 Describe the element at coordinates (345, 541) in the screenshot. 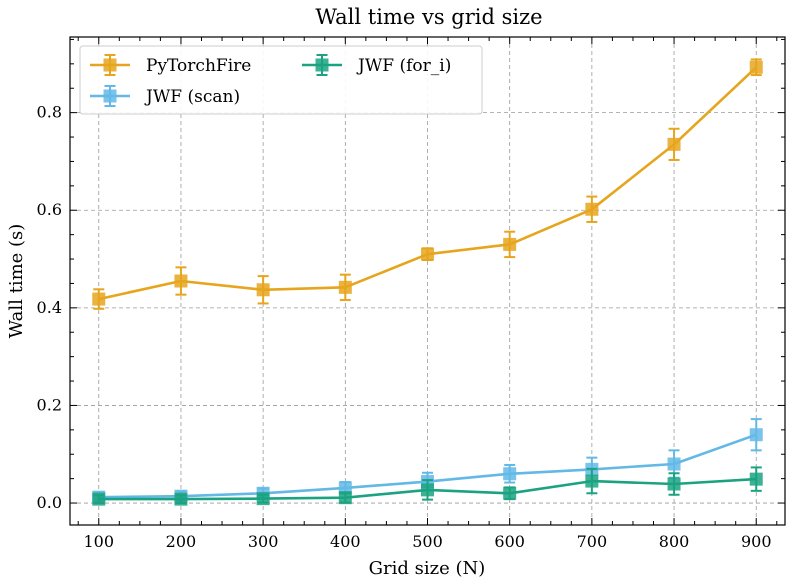

I see `x-tick-label: 400` at that location.